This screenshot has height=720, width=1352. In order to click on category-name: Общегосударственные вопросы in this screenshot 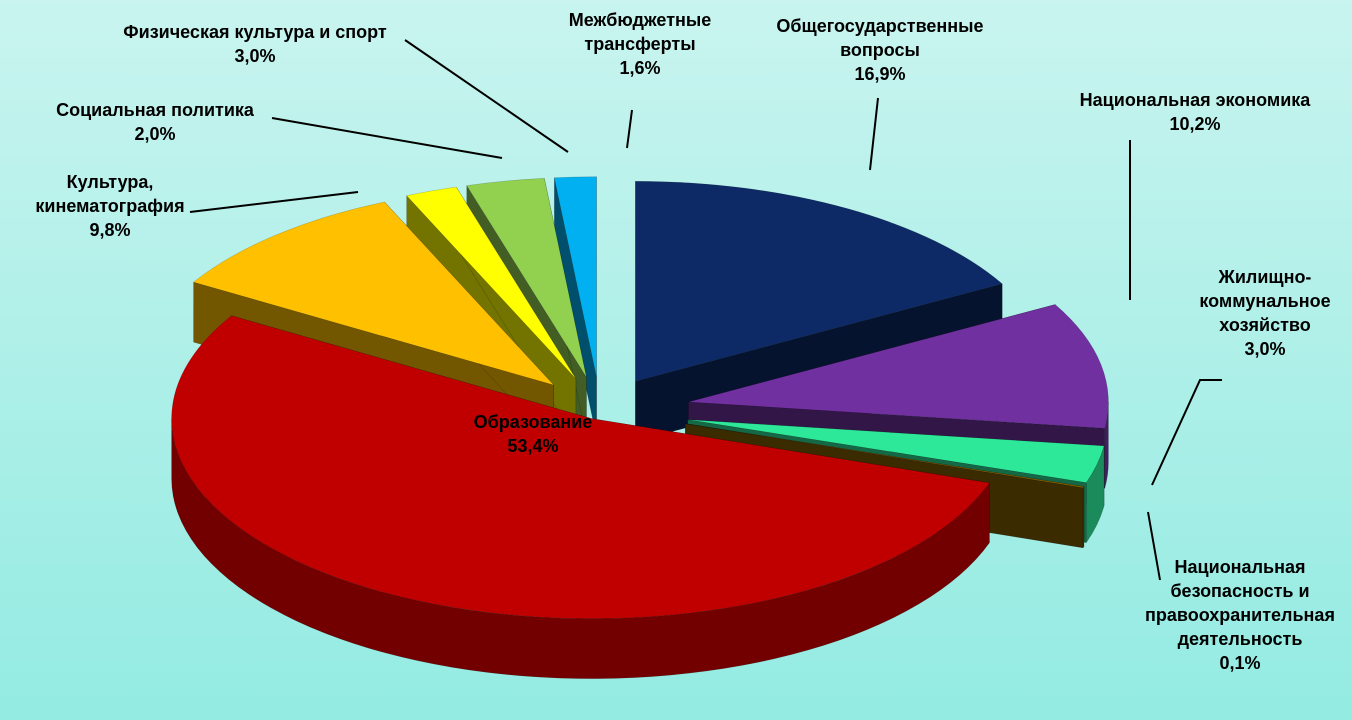, I will do `click(880, 38)`.